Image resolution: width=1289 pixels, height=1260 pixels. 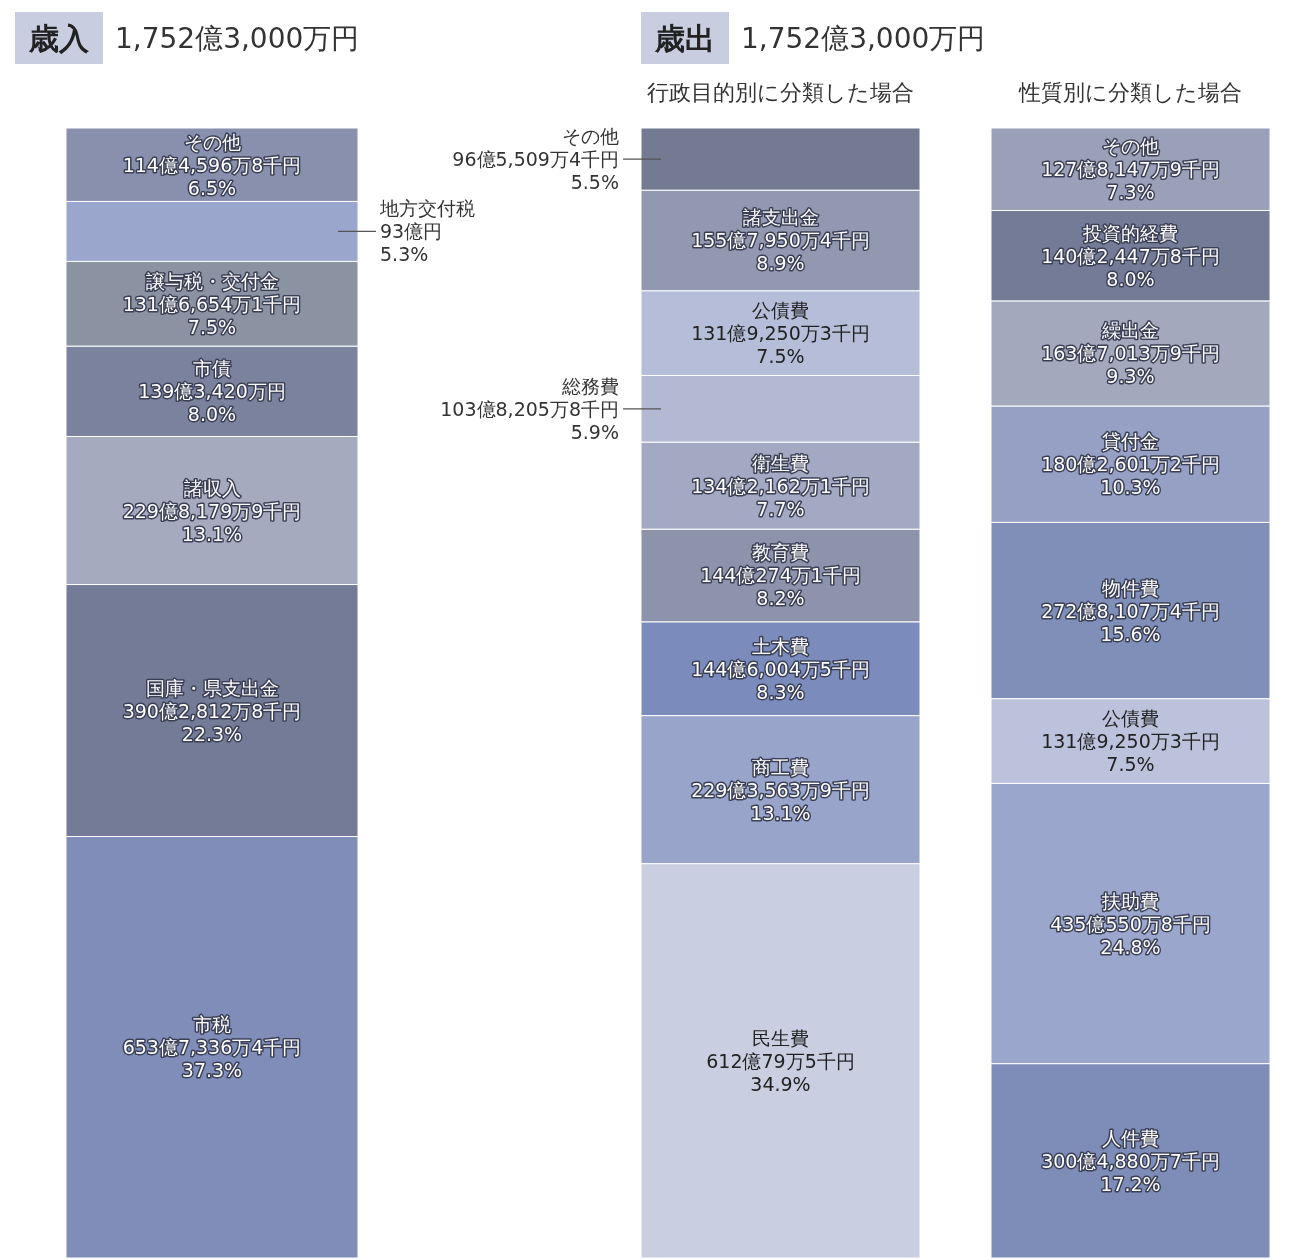 What do you see at coordinates (780, 680) in the screenshot?
I see `data-label: 144億6,004万5千円 8.3%` at bounding box center [780, 680].